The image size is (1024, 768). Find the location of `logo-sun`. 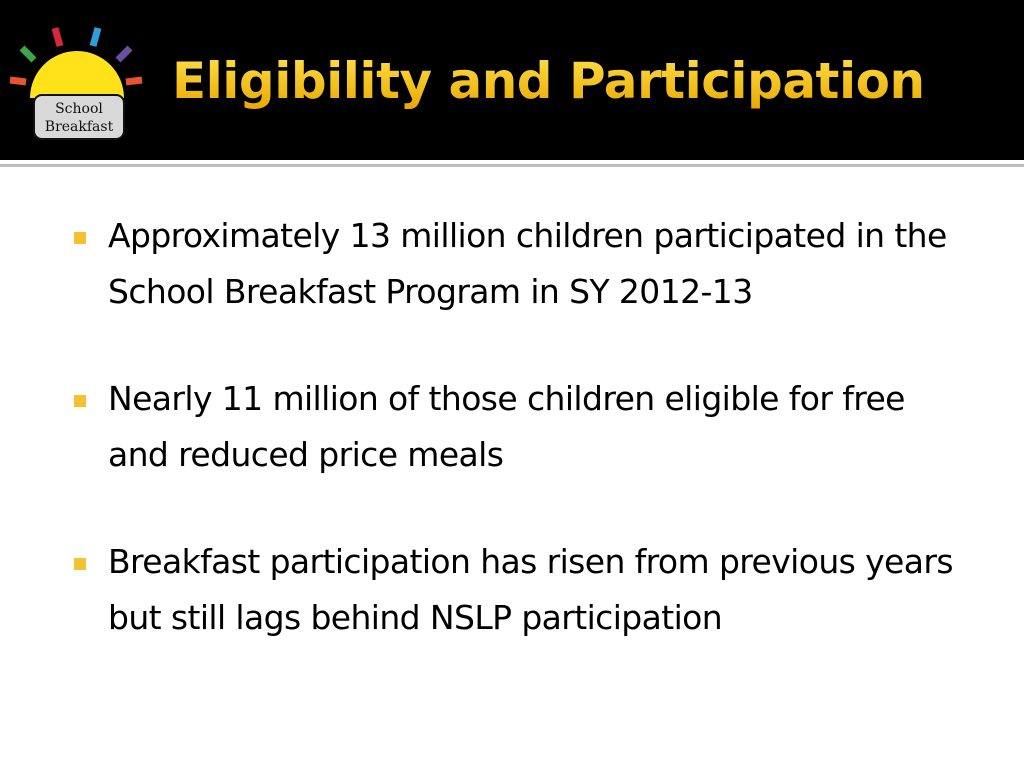

logo-sun is located at coordinates (77, 74).